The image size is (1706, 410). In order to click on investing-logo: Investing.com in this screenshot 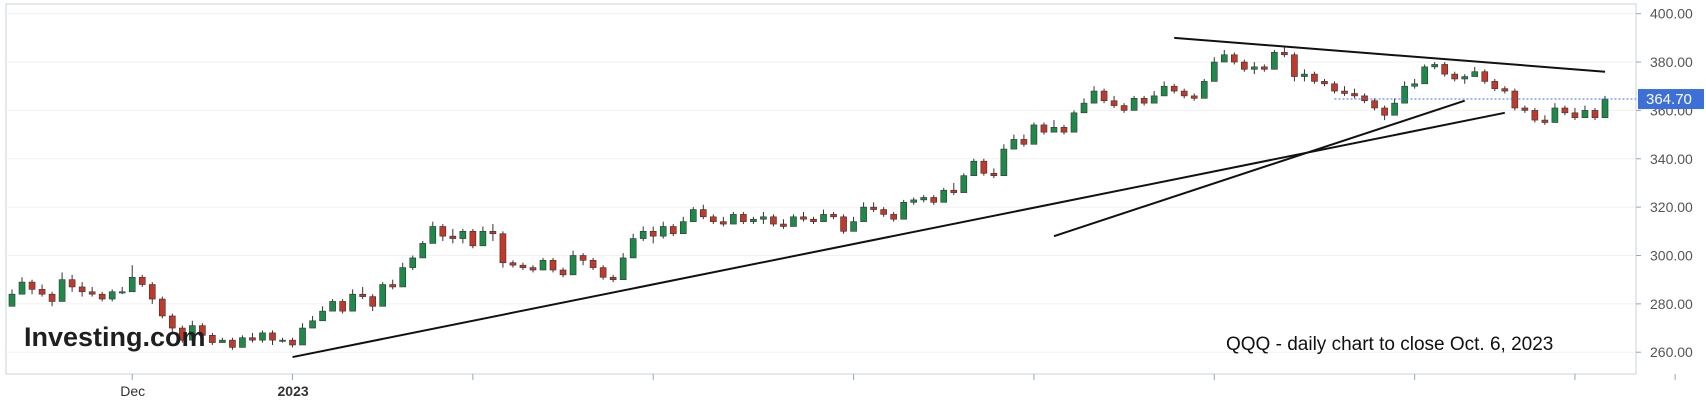, I will do `click(115, 337)`.